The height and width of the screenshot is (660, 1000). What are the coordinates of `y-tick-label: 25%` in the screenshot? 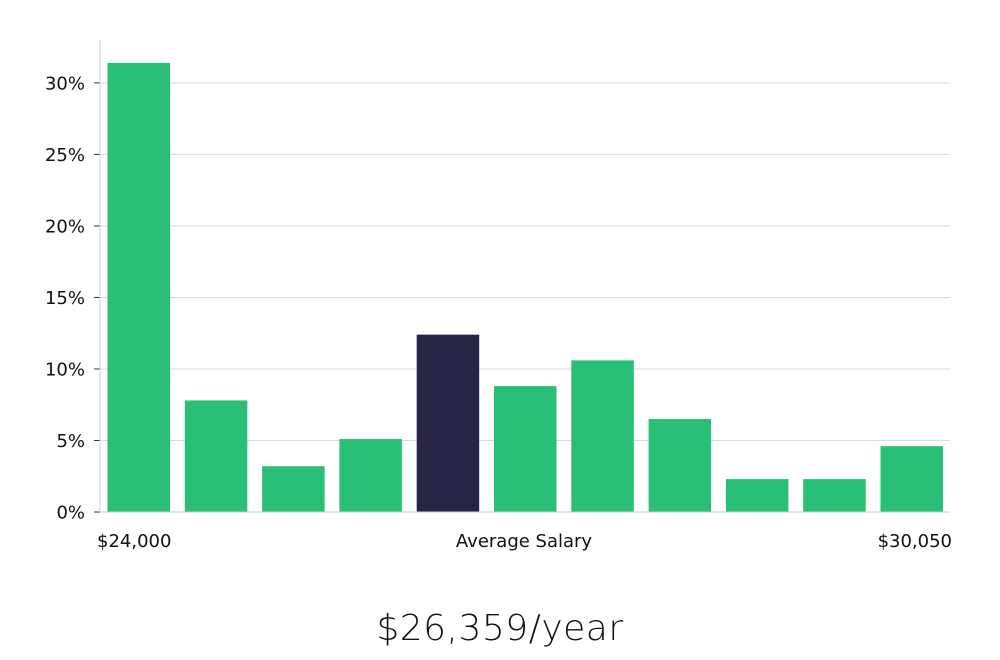 It's located at (65, 155).